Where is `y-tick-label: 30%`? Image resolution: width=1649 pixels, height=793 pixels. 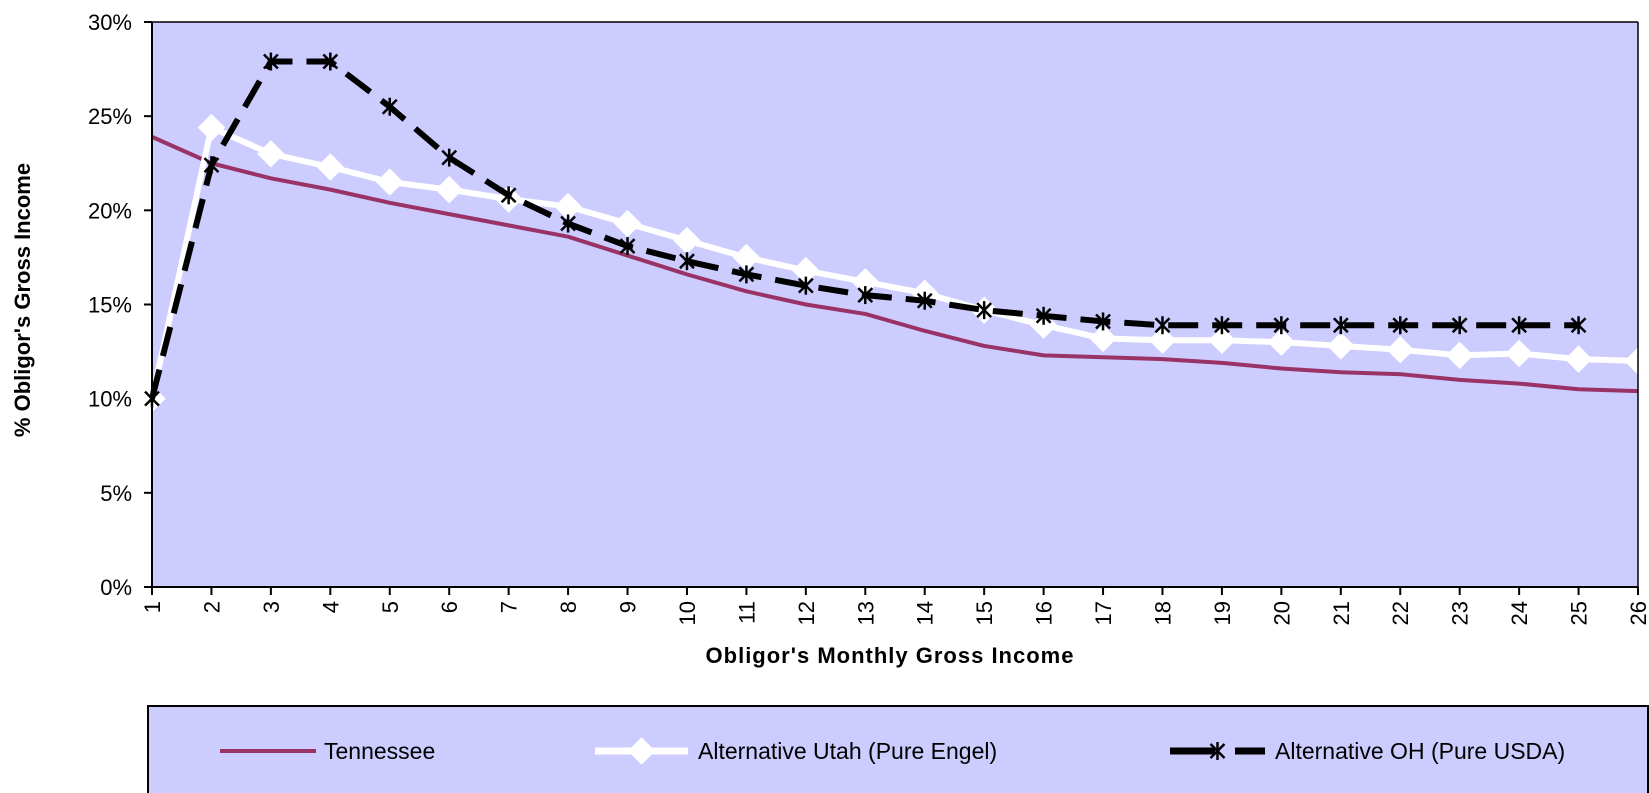
y-tick-label: 30% is located at coordinates (110, 22).